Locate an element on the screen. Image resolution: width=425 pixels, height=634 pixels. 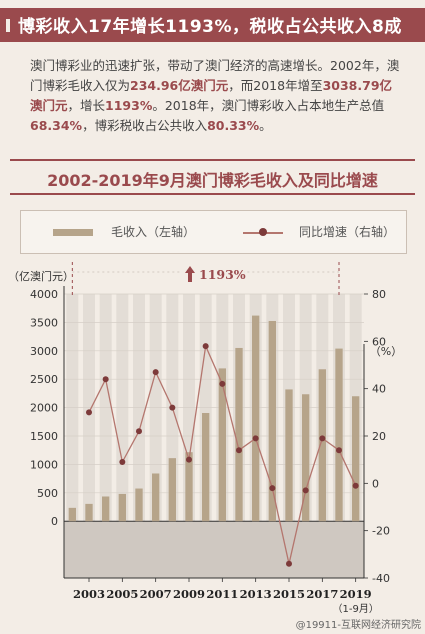
x-tick-label: 2015 is located at coordinates (289, 594).